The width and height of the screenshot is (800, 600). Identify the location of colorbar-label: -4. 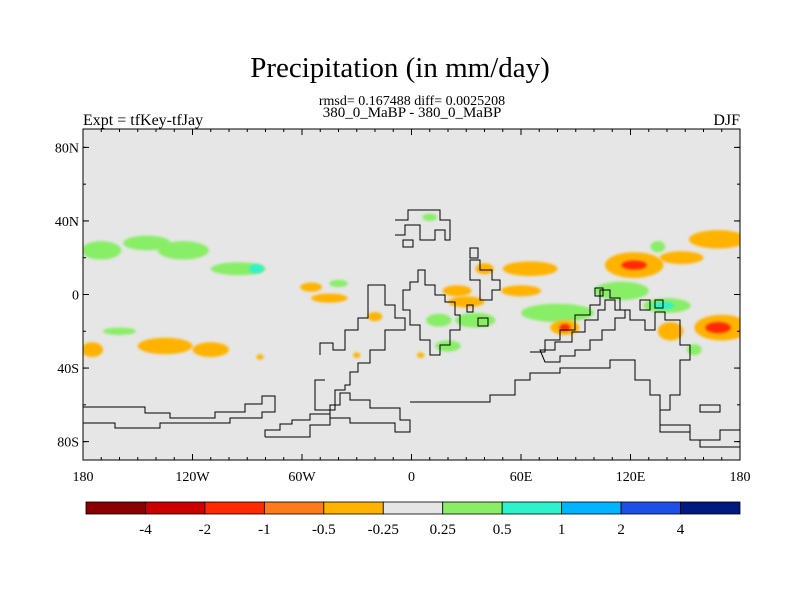
(145, 530).